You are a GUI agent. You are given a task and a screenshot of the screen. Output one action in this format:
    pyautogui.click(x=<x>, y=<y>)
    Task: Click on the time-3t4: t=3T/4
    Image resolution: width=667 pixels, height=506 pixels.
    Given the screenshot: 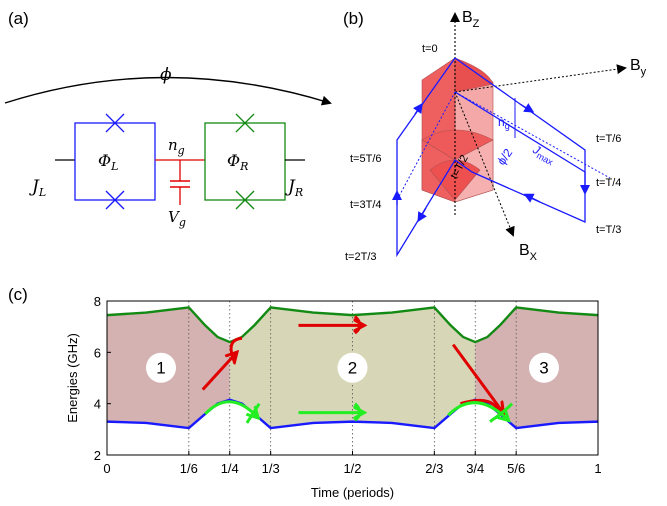 What is the action you would take?
    pyautogui.click(x=366, y=205)
    